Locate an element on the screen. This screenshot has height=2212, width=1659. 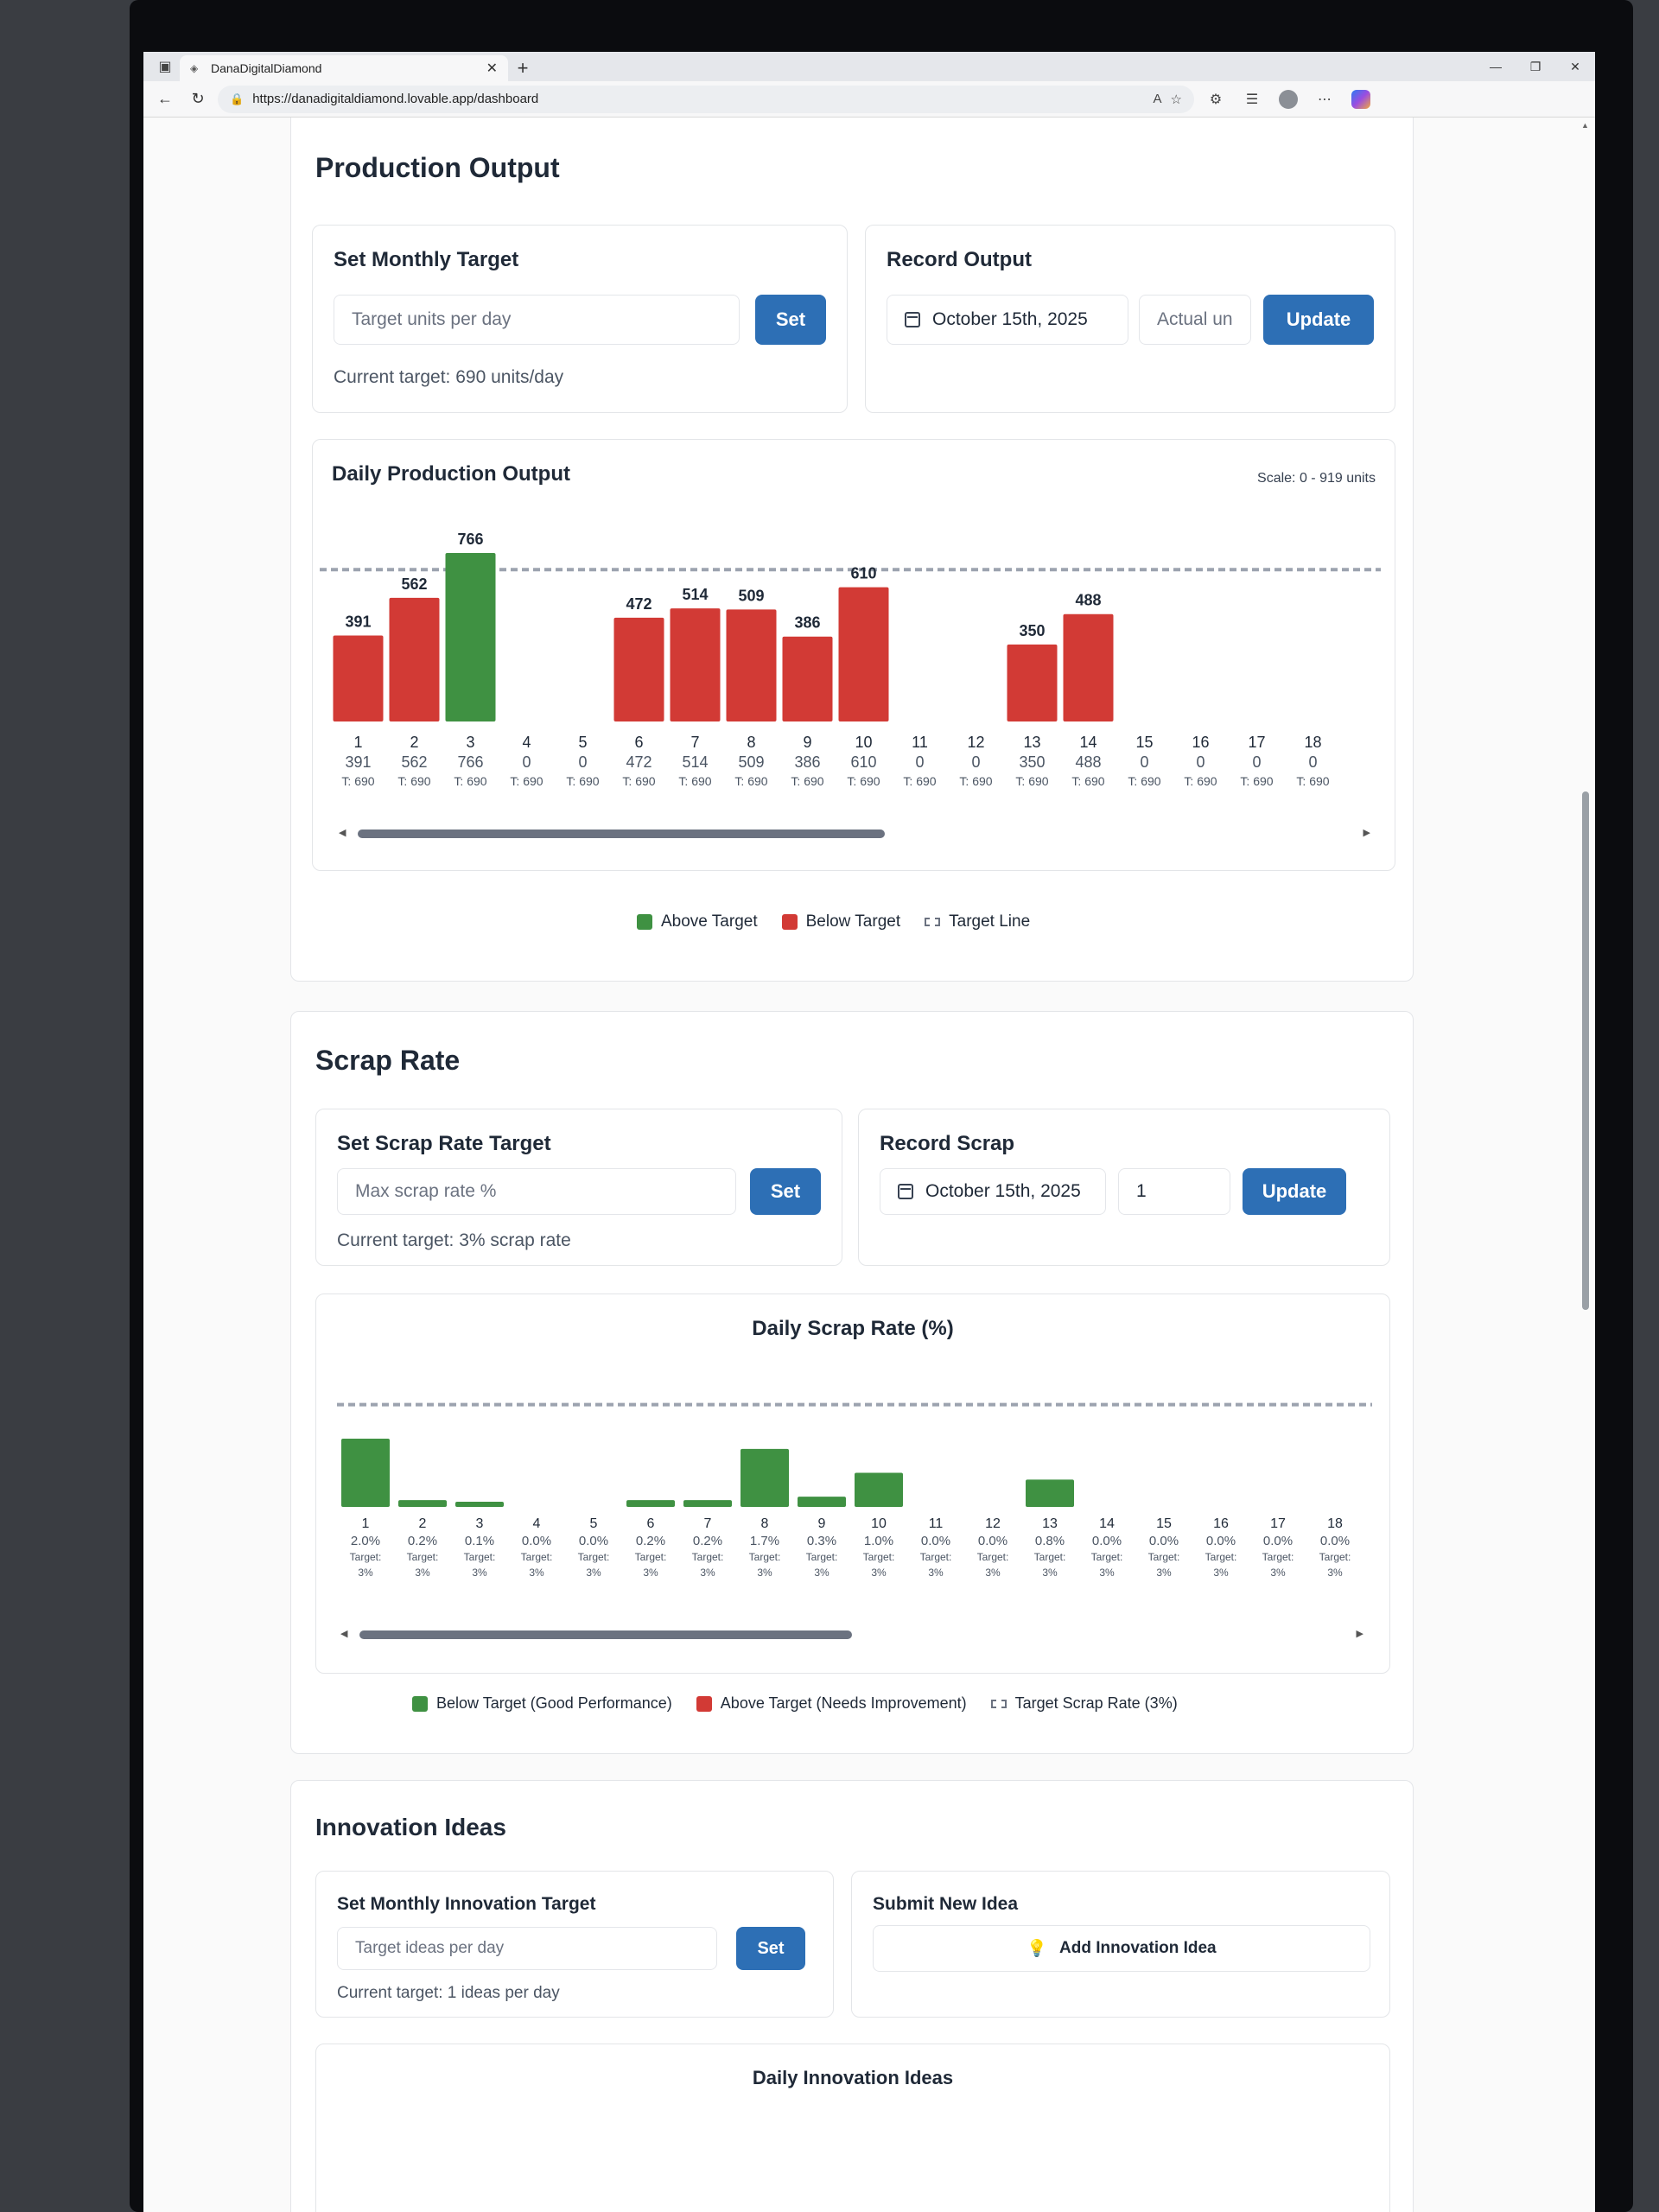
actual-units-input: Actual un is located at coordinates (1195, 320).